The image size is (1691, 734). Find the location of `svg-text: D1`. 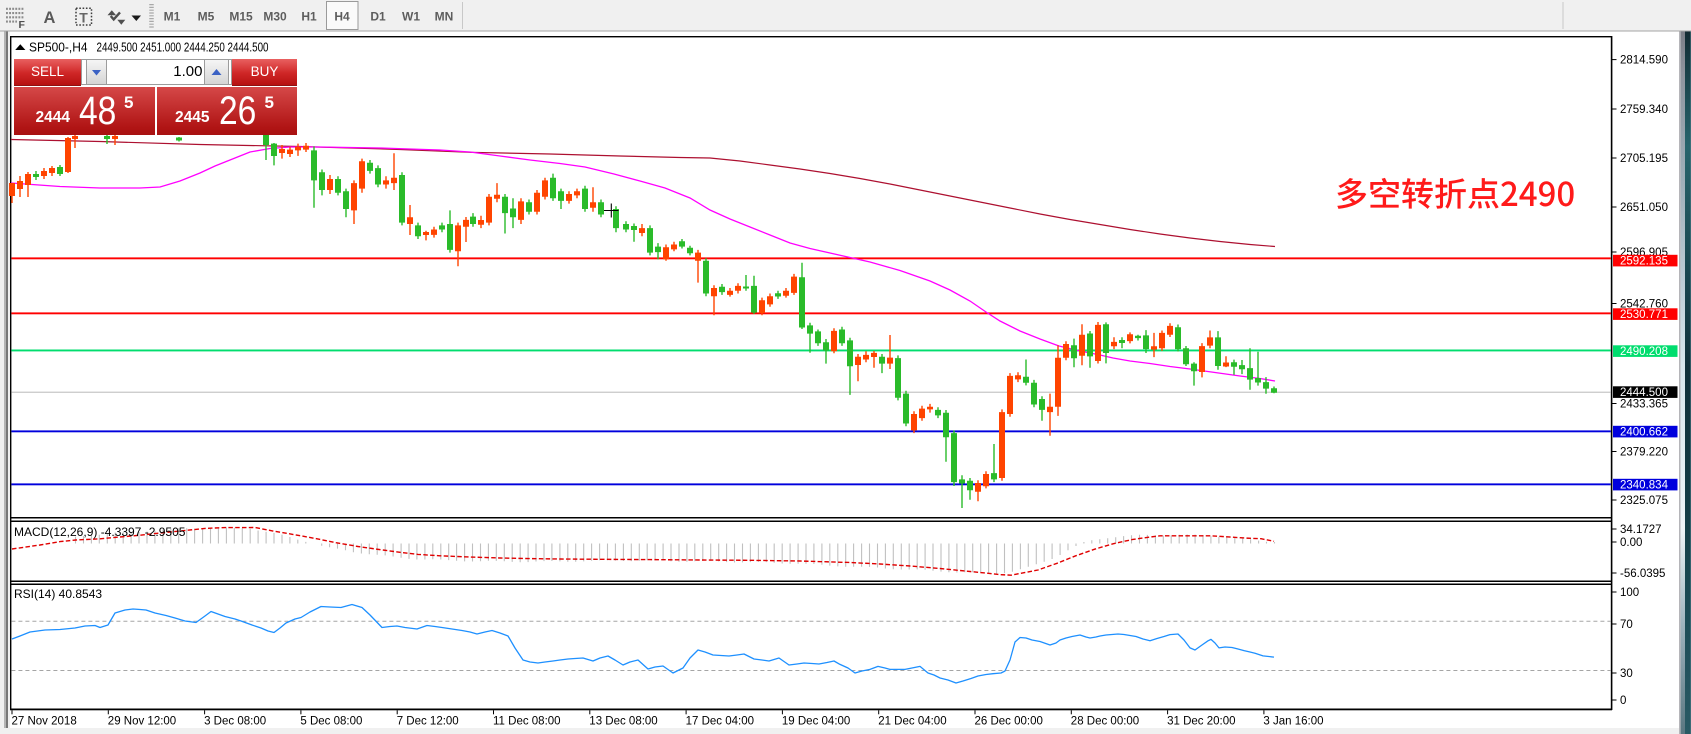

svg-text: D1 is located at coordinates (378, 17).